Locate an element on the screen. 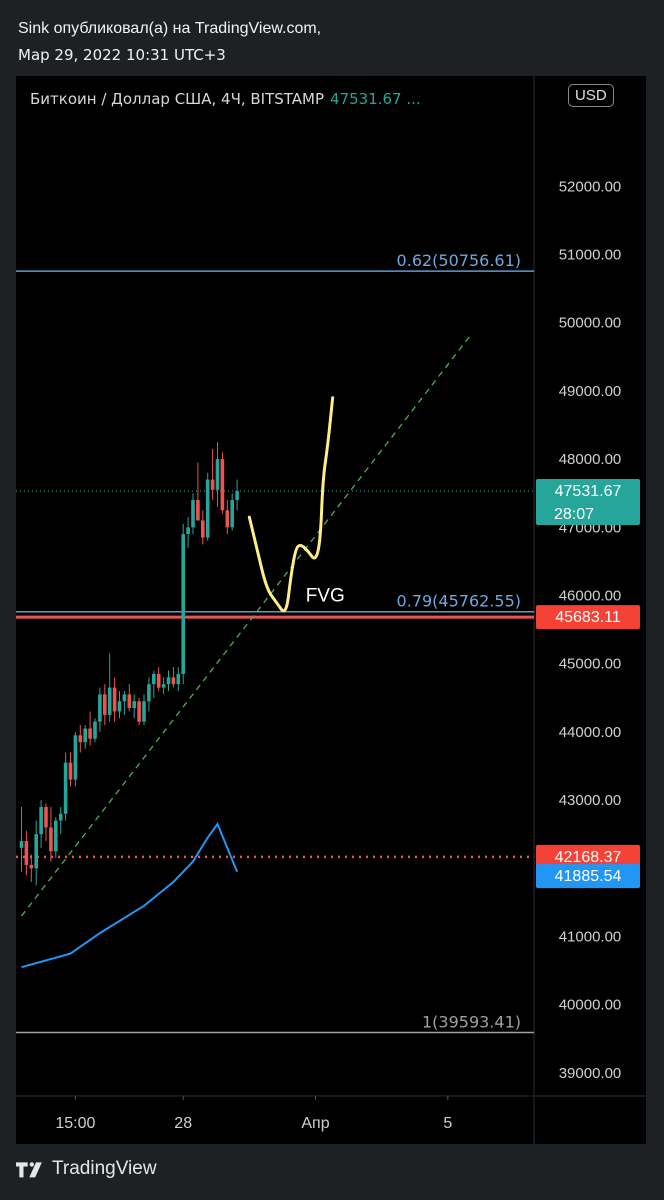 The height and width of the screenshot is (1200, 664). price-tick-label: 45000.00 is located at coordinates (590, 664).